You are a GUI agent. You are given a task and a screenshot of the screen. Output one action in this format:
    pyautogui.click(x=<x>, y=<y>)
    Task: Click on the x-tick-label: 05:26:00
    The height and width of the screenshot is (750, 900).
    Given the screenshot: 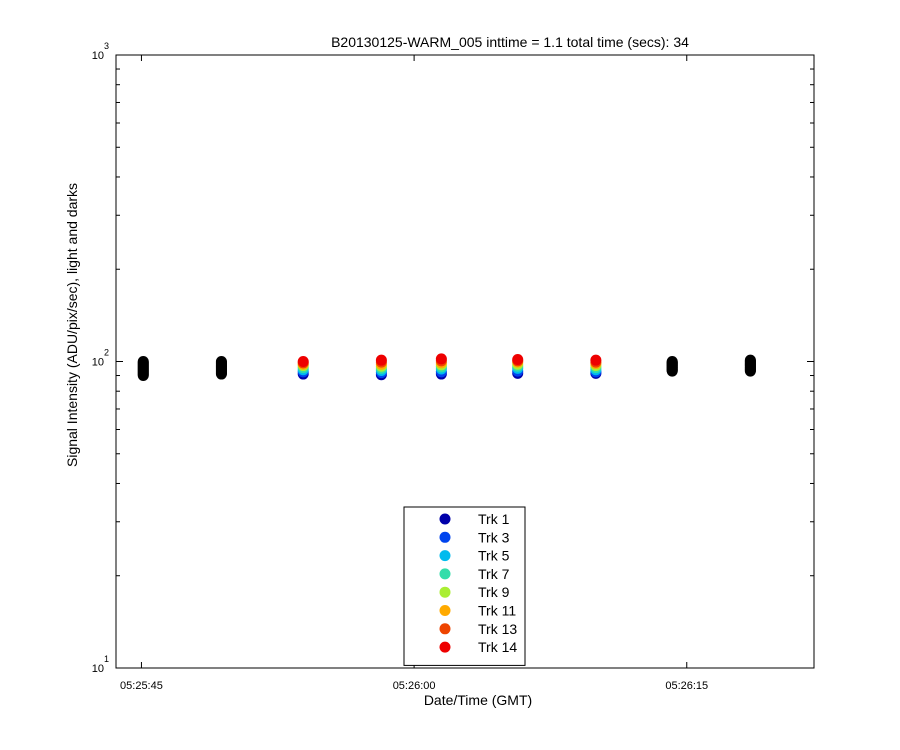 What is the action you would take?
    pyautogui.click(x=414, y=686)
    